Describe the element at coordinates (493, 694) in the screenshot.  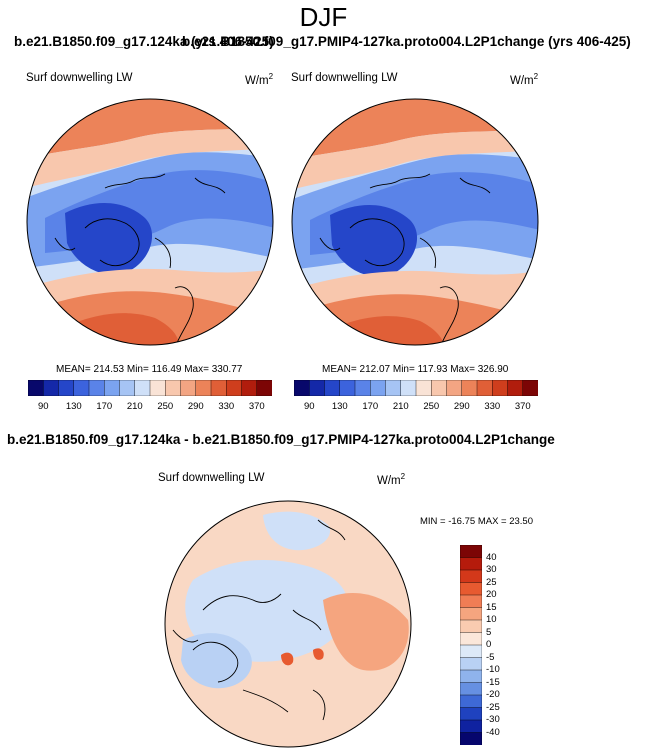
I see `colorbar-diff-tick-label: -20` at that location.